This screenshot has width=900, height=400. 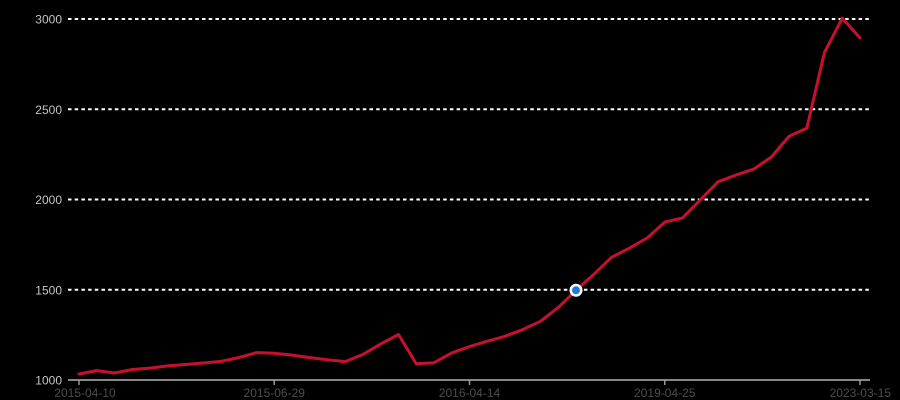 What do you see at coordinates (861, 393) in the screenshot?
I see `x-tick-label-4: 2023-03-15` at bounding box center [861, 393].